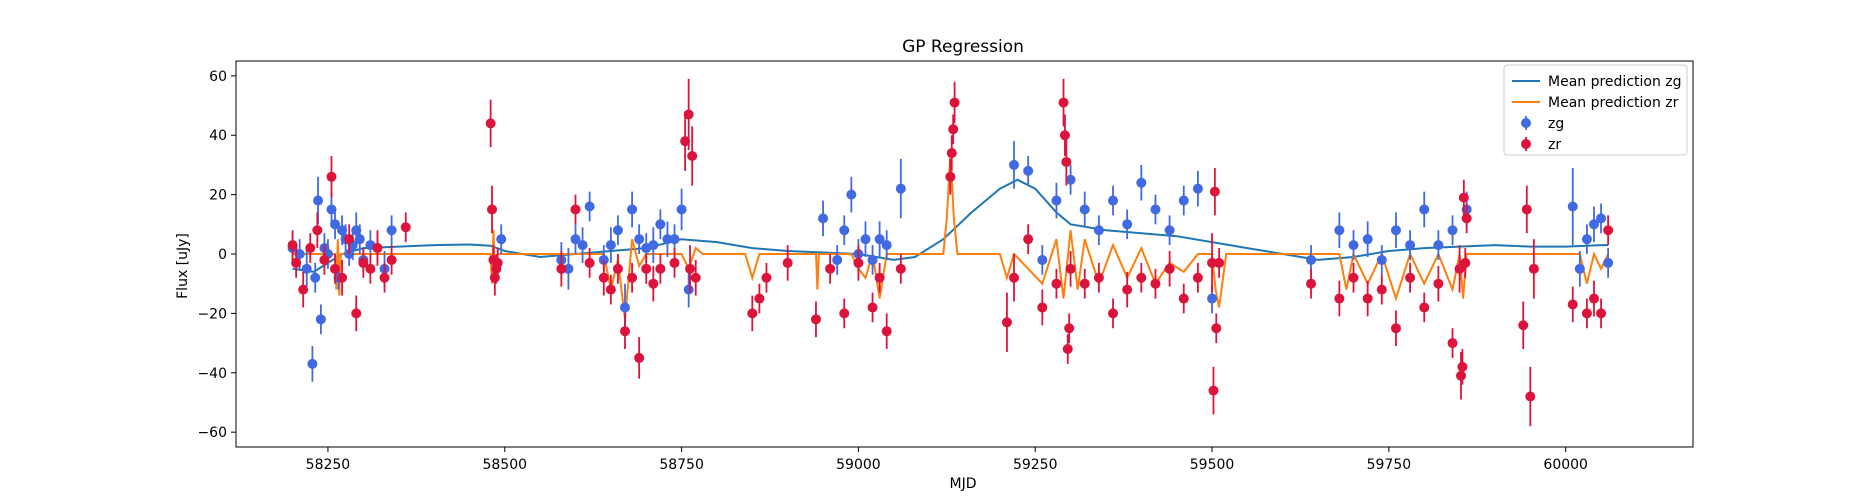 Image resolution: width=1875 pixels, height=500 pixels. Describe the element at coordinates (1615, 82) in the screenshot. I see `legend-label: Mean prediction zg` at that location.